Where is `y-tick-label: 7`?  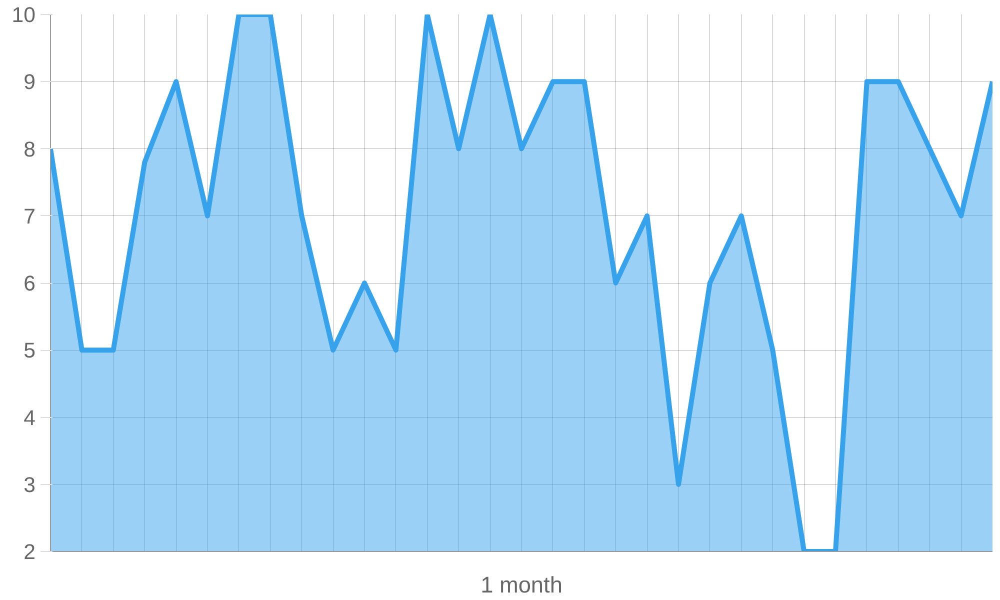
y-tick-label: 7 is located at coordinates (30, 216).